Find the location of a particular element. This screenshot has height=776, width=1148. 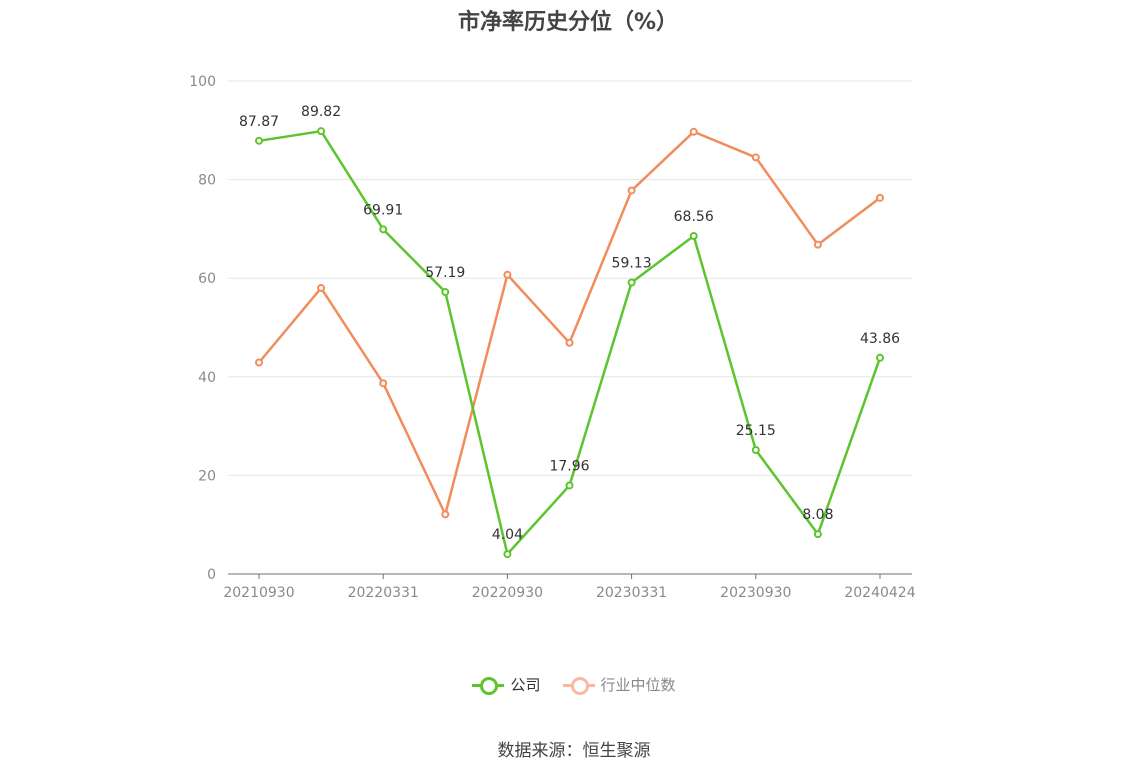

legend-item-company: 公司 is located at coordinates (506, 684).